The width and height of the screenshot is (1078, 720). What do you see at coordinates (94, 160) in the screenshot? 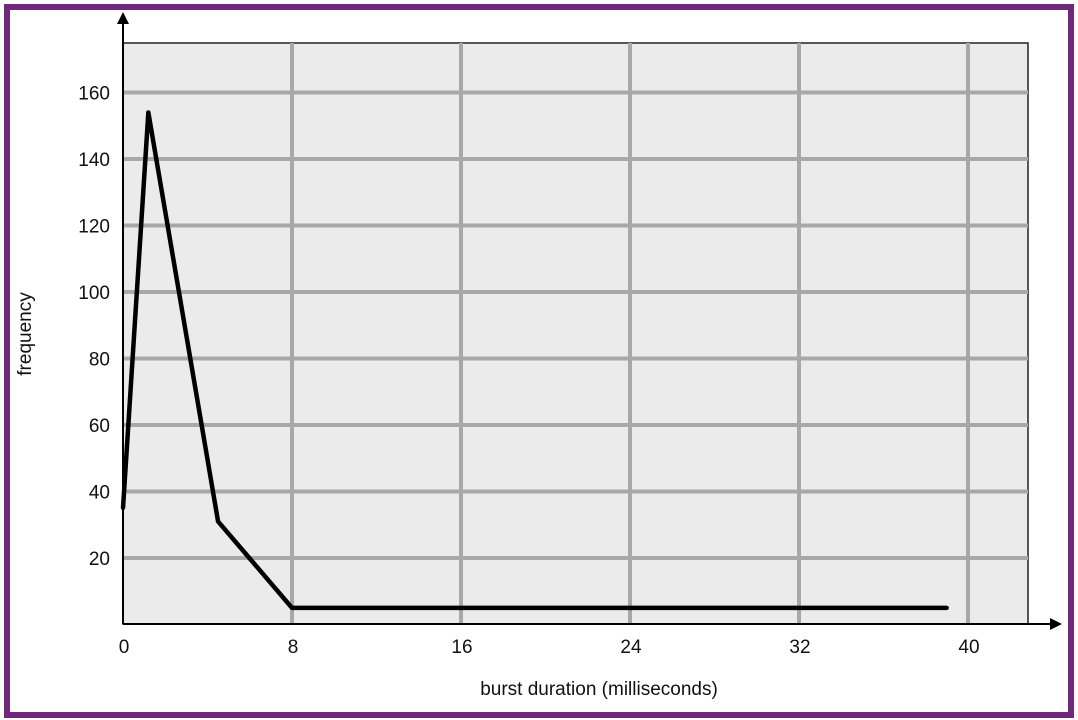
I see `y-tick-label: 140` at bounding box center [94, 160].